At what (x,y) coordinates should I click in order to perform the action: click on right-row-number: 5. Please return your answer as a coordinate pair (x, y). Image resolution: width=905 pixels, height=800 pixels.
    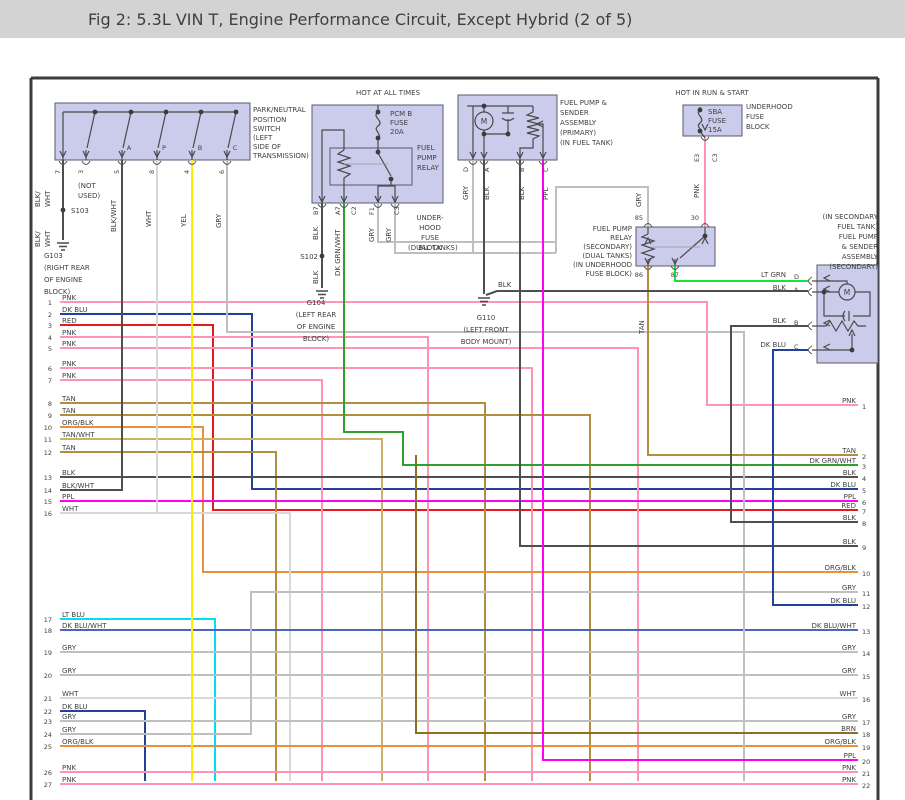
    Looking at the image, I should click on (864, 491).